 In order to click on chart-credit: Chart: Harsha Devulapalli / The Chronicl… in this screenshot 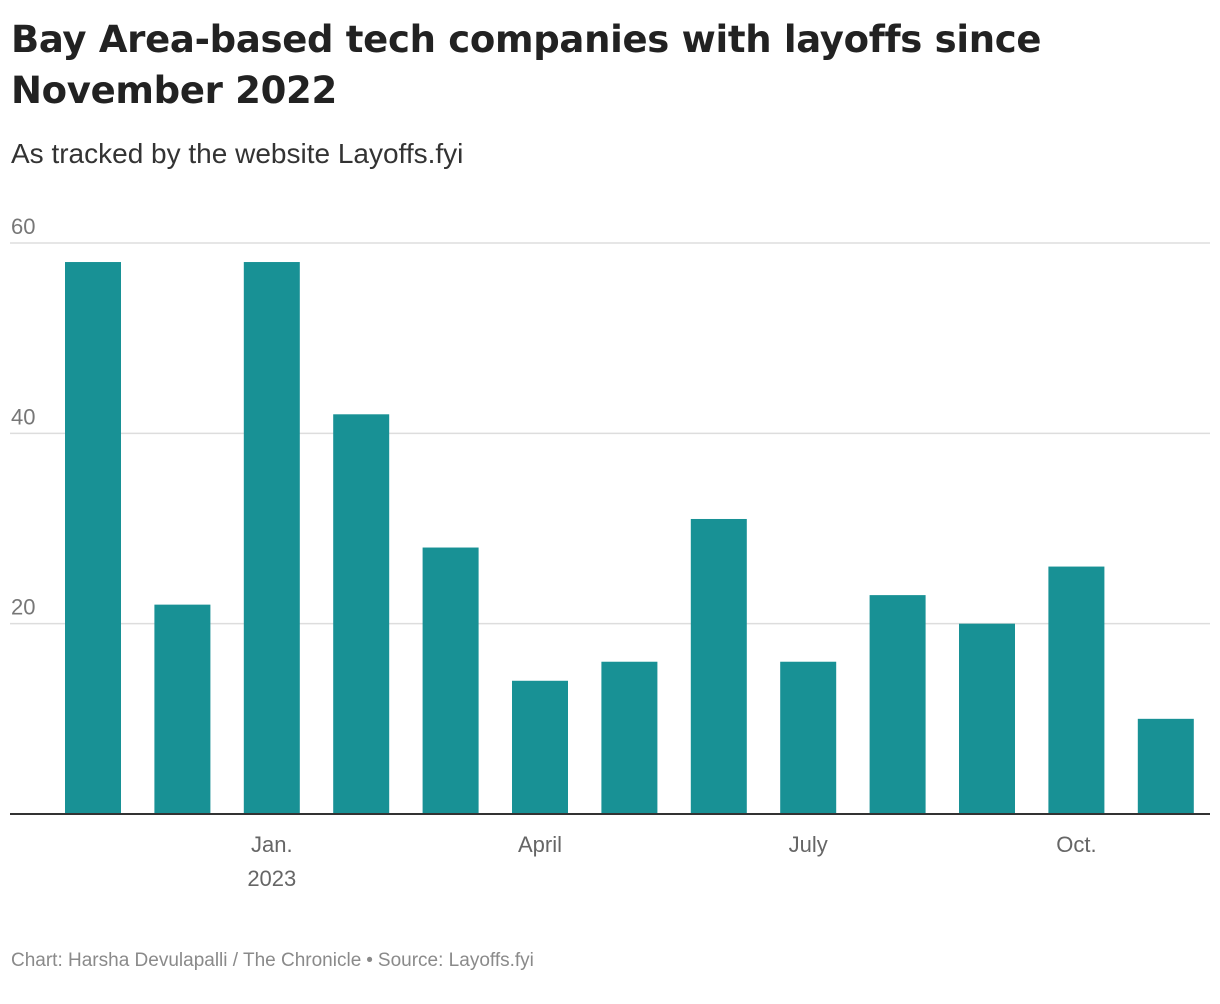, I will do `click(186, 960)`.